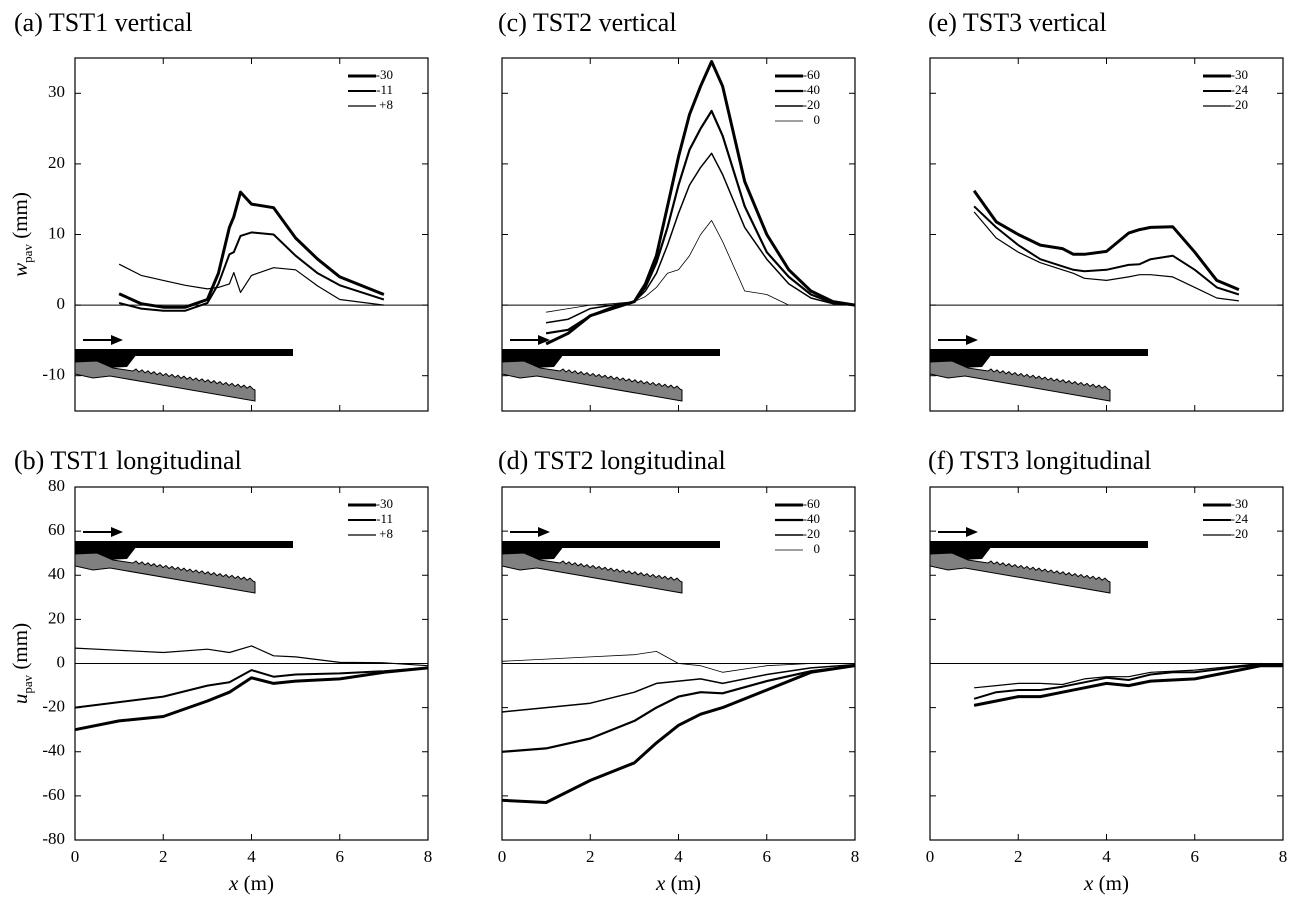  What do you see at coordinates (53, 706) in the screenshot?
I see `y-tick-label: -20` at bounding box center [53, 706].